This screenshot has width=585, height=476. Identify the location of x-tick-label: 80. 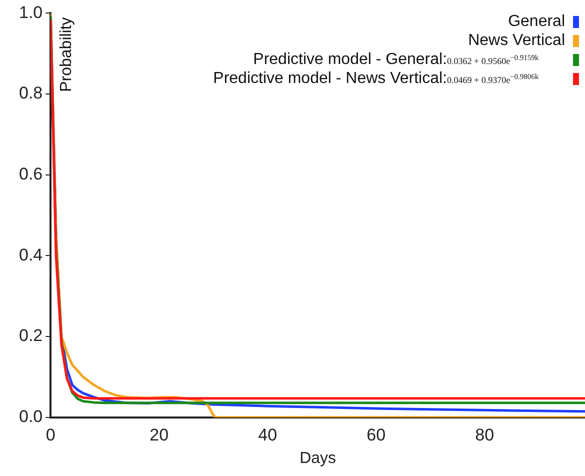
(484, 434).